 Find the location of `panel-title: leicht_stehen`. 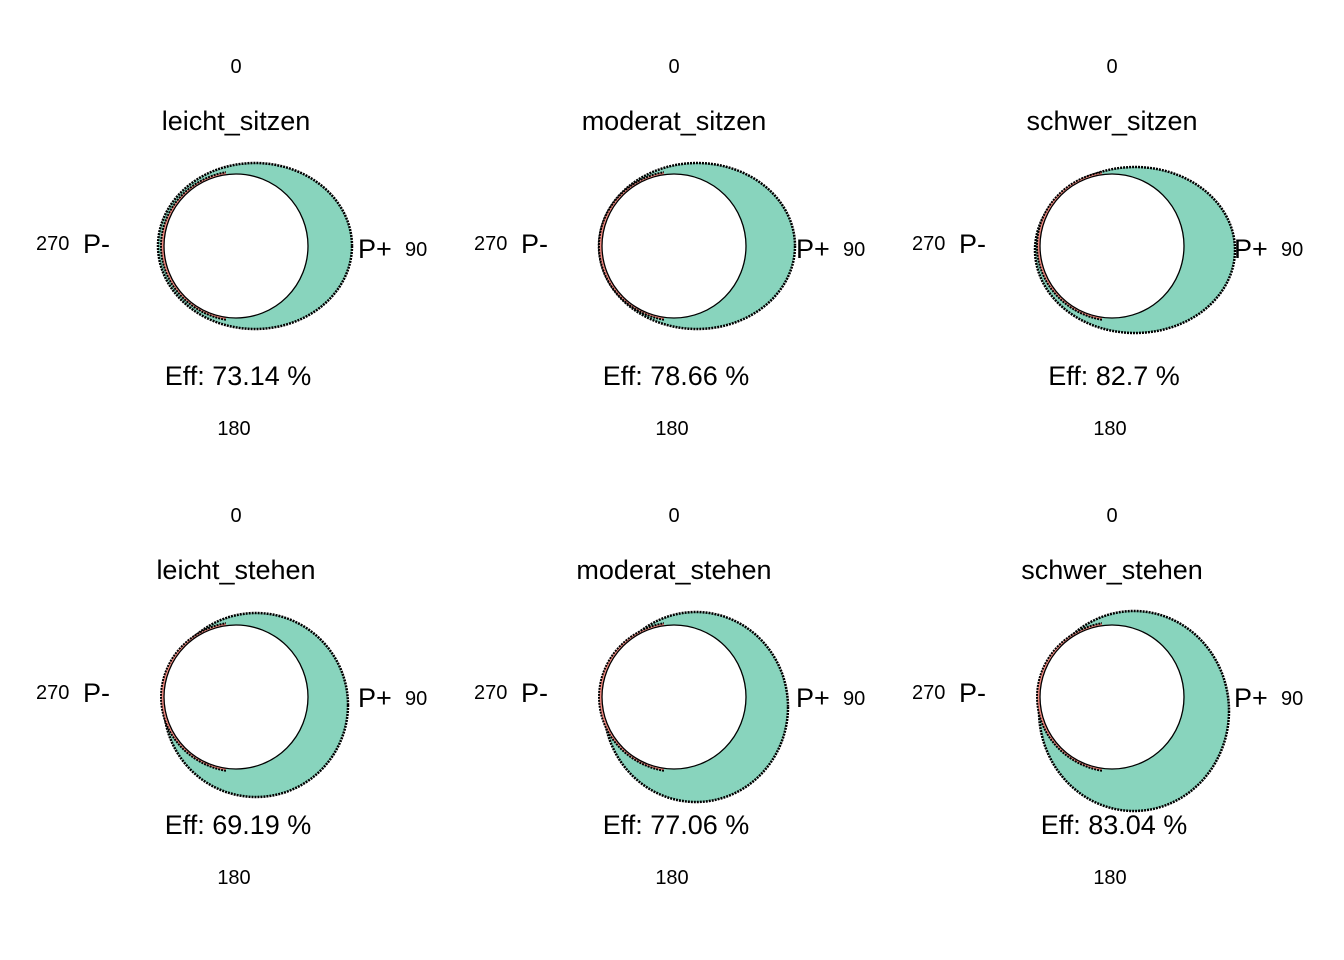

panel-title: leicht_stehen is located at coordinates (236, 570).